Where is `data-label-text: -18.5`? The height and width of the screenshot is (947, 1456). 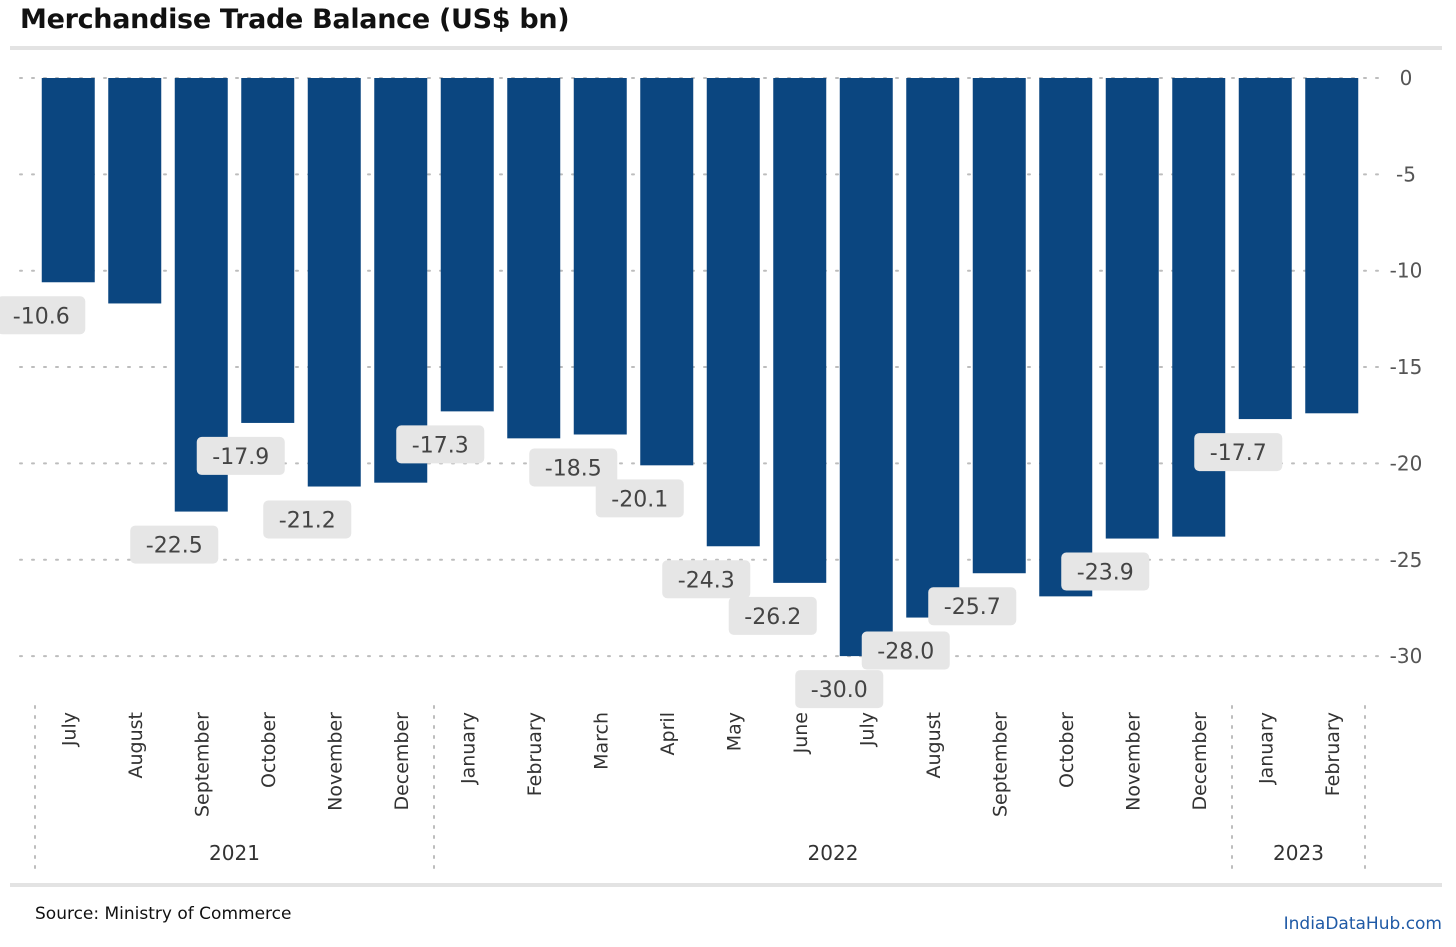 data-label-text: -18.5 is located at coordinates (573, 468).